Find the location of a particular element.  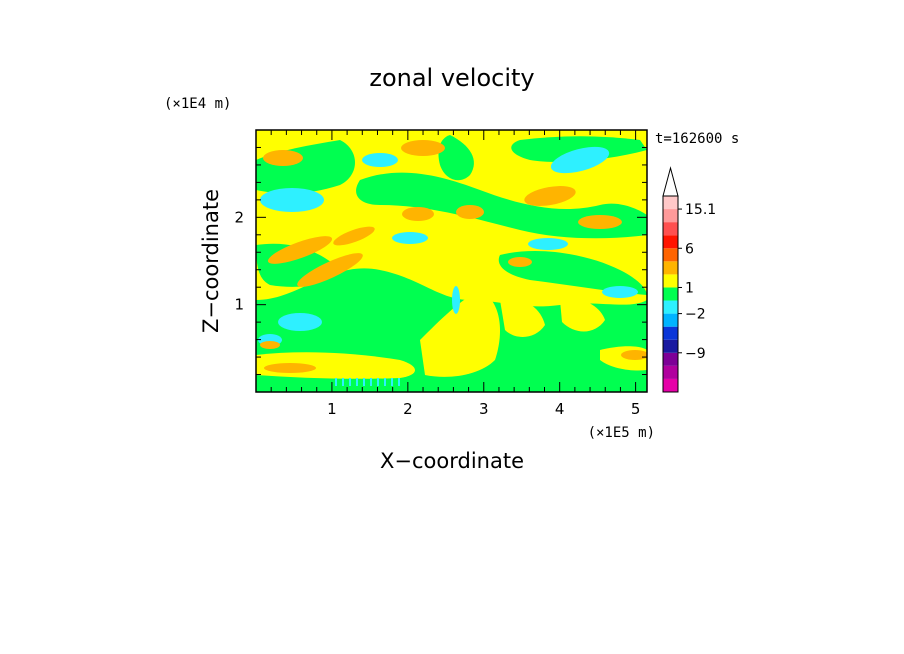

colorbar: 15.1 6 1 −2 −9 is located at coordinates (689, 279).